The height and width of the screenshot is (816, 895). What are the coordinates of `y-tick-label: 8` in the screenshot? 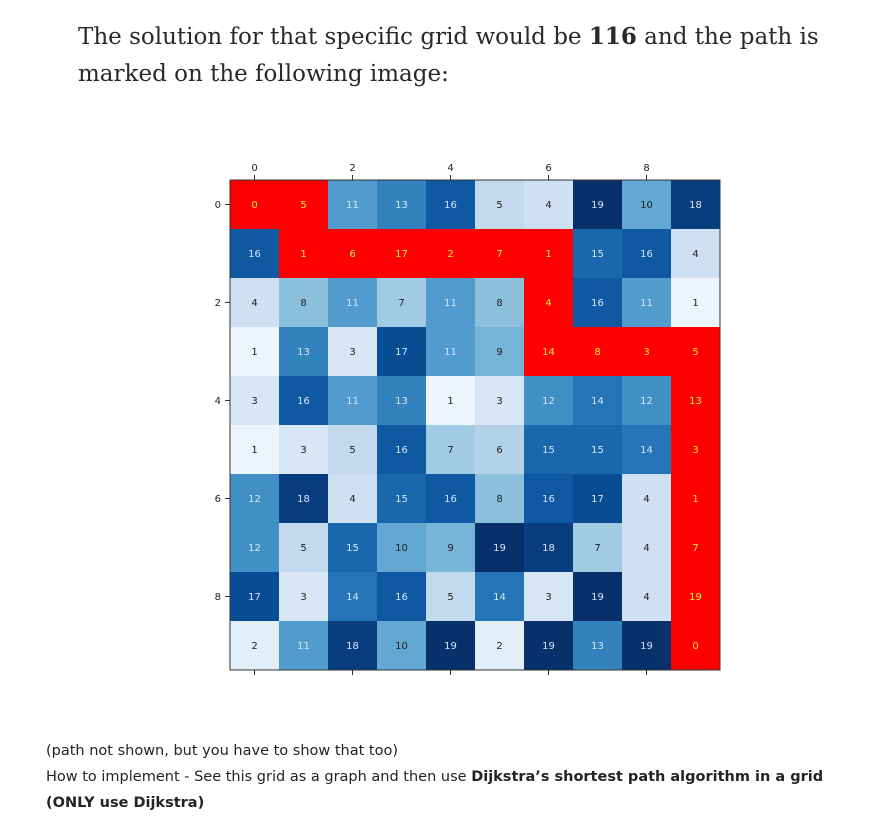 It's located at (218, 597).